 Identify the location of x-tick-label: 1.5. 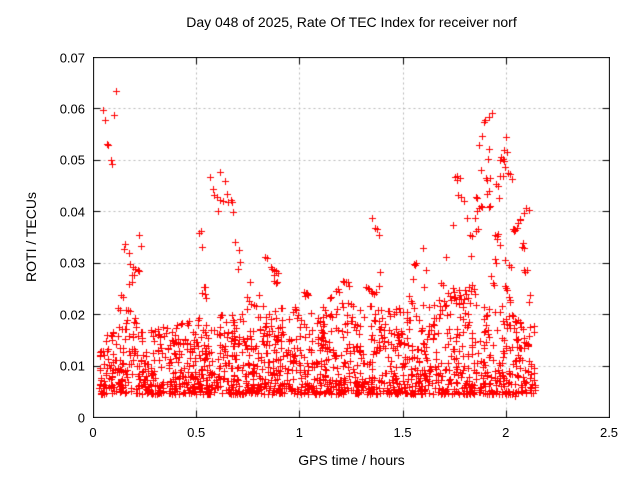
(402, 432).